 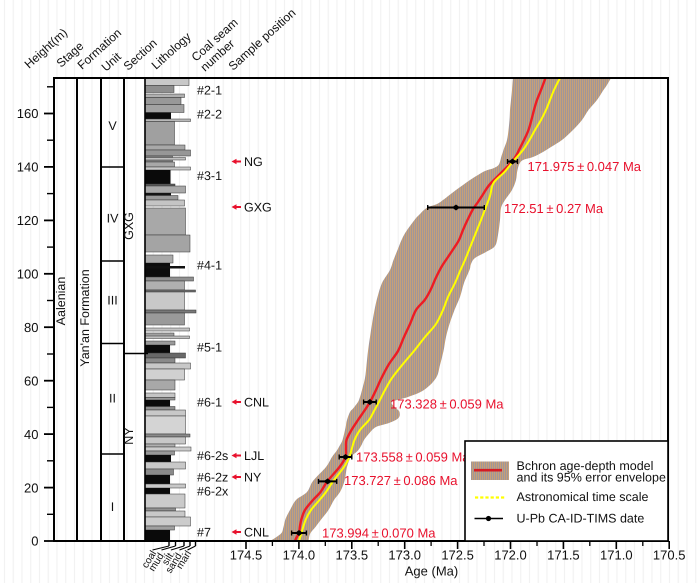 What do you see at coordinates (112, 507) in the screenshot?
I see `svg-text: I` at bounding box center [112, 507].